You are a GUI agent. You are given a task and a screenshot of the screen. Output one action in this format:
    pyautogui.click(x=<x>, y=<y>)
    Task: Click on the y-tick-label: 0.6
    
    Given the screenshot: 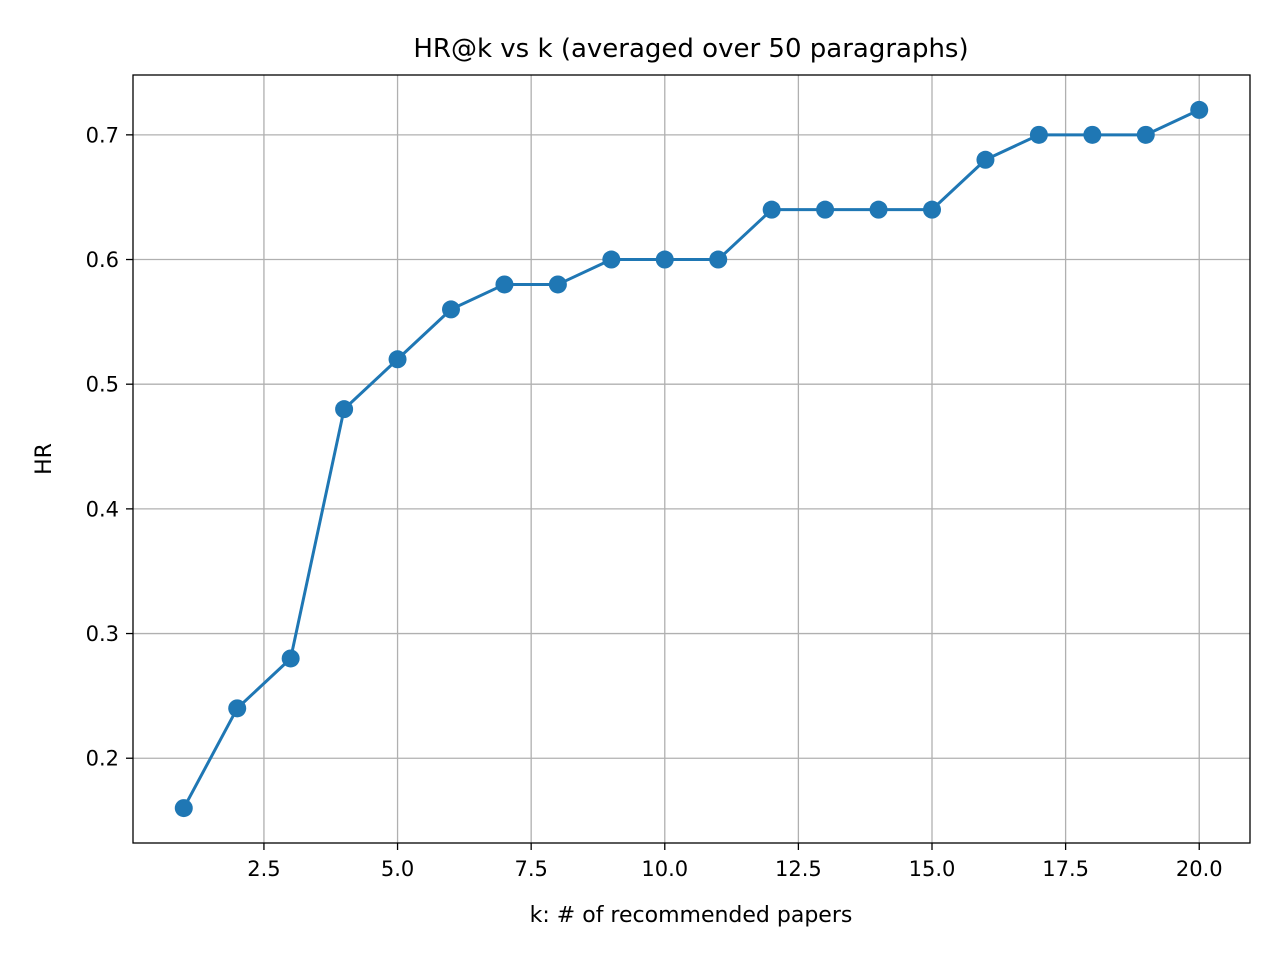 What is the action you would take?
    pyautogui.click(x=102, y=260)
    